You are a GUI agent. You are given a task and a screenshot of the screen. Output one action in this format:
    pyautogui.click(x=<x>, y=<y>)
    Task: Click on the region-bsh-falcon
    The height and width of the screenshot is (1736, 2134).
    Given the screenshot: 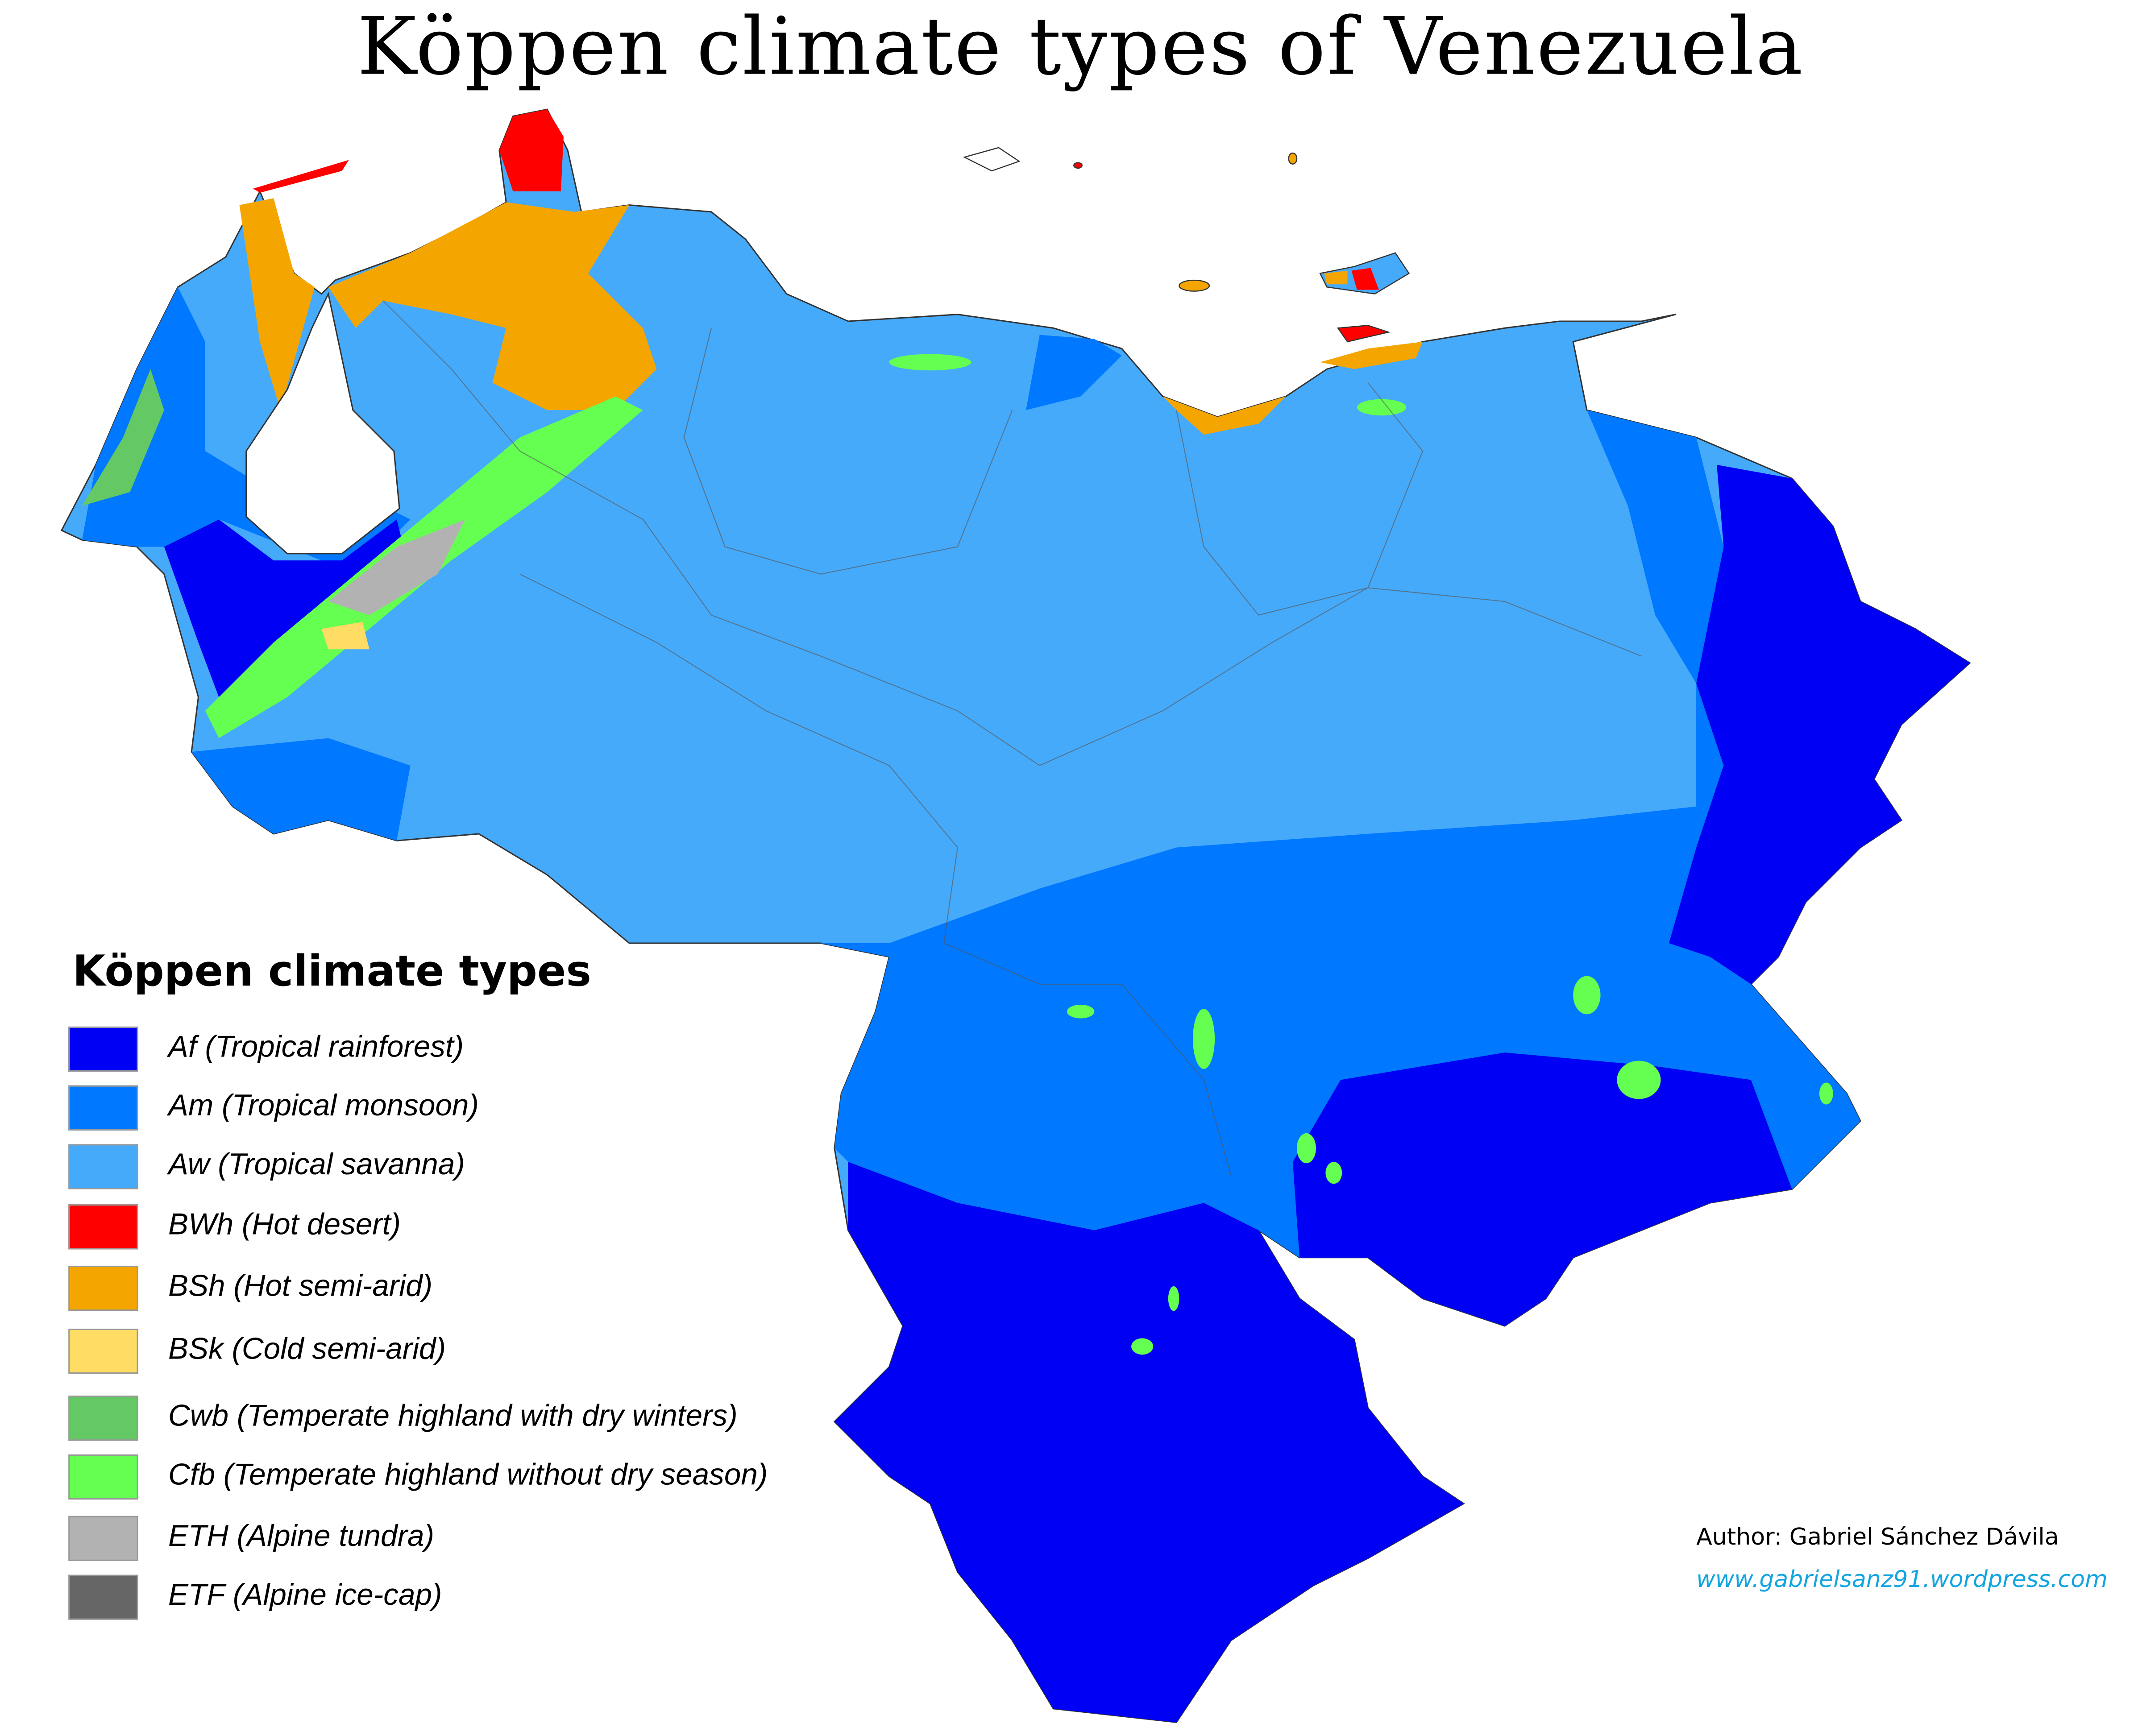 What is the action you would take?
    pyautogui.click(x=492, y=306)
    